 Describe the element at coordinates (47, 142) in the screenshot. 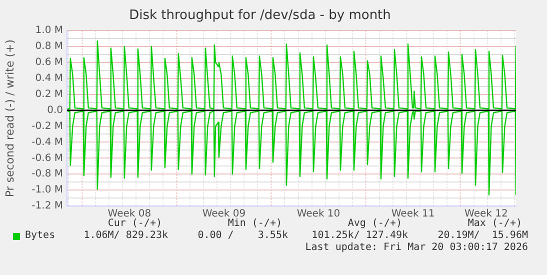

I see `y-tick-label: -0.4 M` at that location.